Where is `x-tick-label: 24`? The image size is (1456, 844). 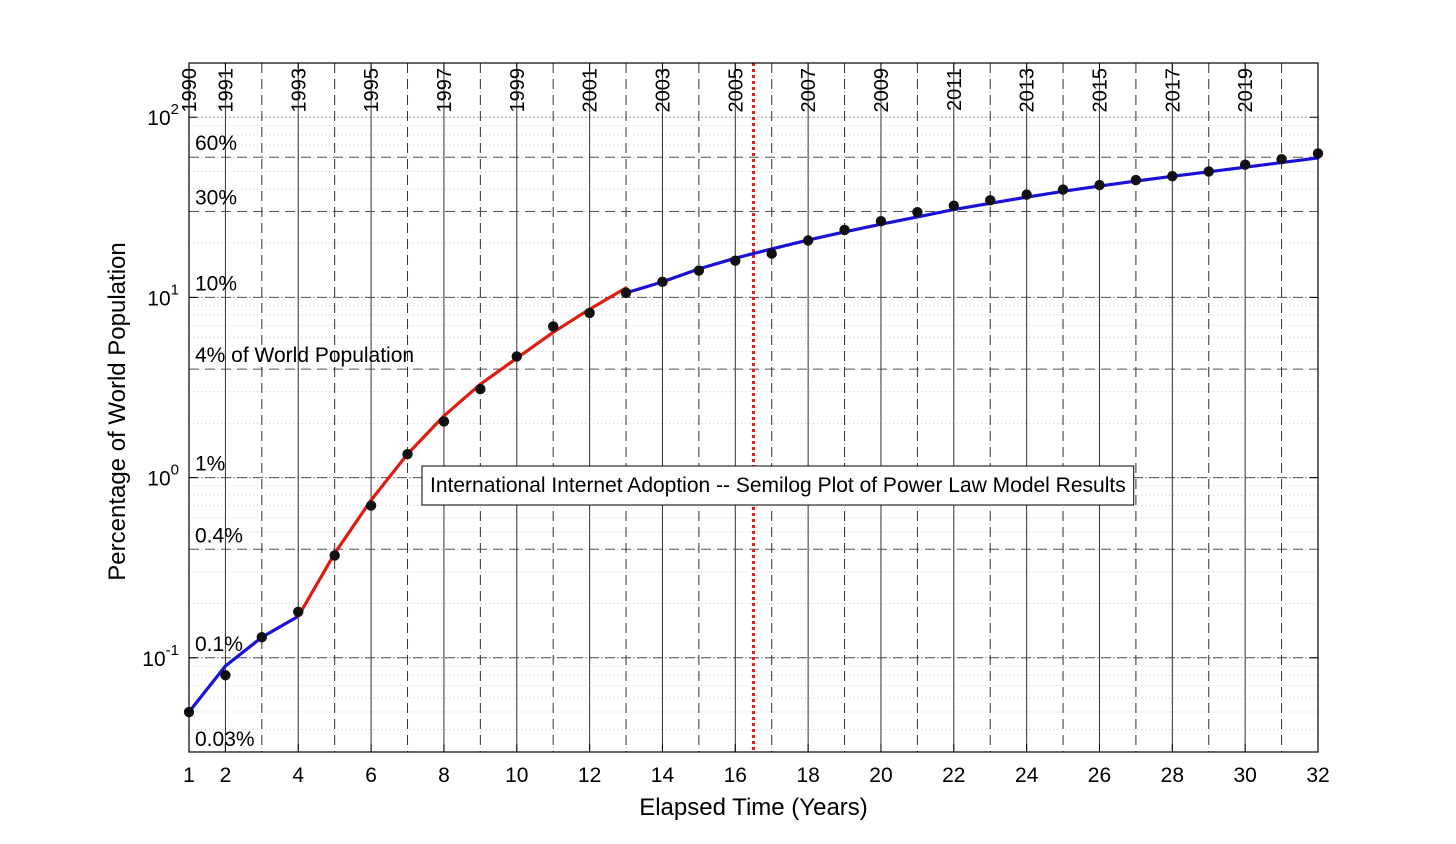 x-tick-label: 24 is located at coordinates (1027, 775).